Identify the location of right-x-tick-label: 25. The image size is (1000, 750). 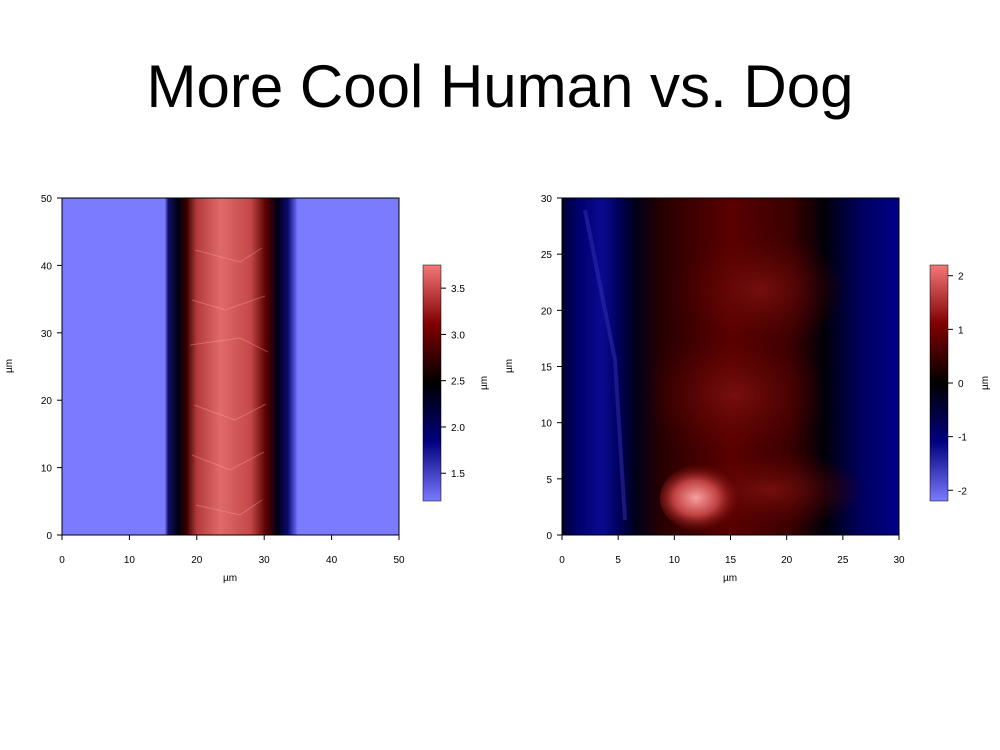
(843, 560).